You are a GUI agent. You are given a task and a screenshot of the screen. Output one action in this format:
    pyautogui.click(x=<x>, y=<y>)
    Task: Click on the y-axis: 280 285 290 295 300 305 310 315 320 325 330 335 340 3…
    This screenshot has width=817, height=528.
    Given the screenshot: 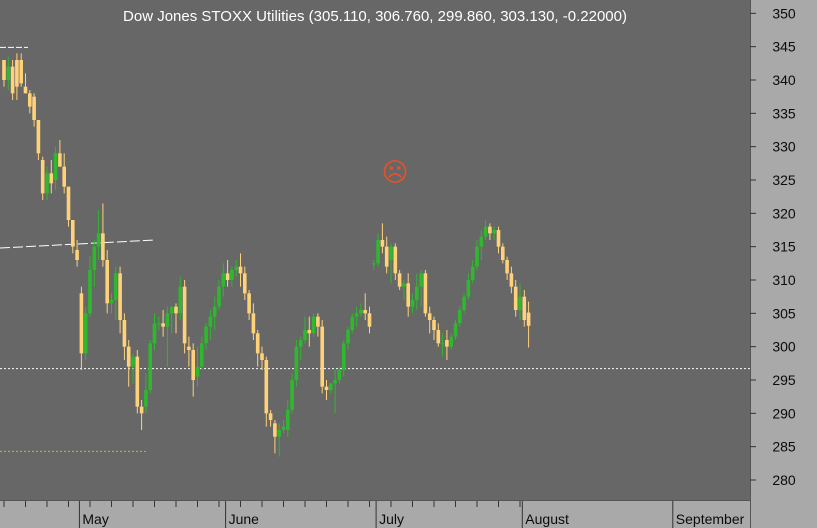 What is the action you would take?
    pyautogui.click(x=773, y=264)
    